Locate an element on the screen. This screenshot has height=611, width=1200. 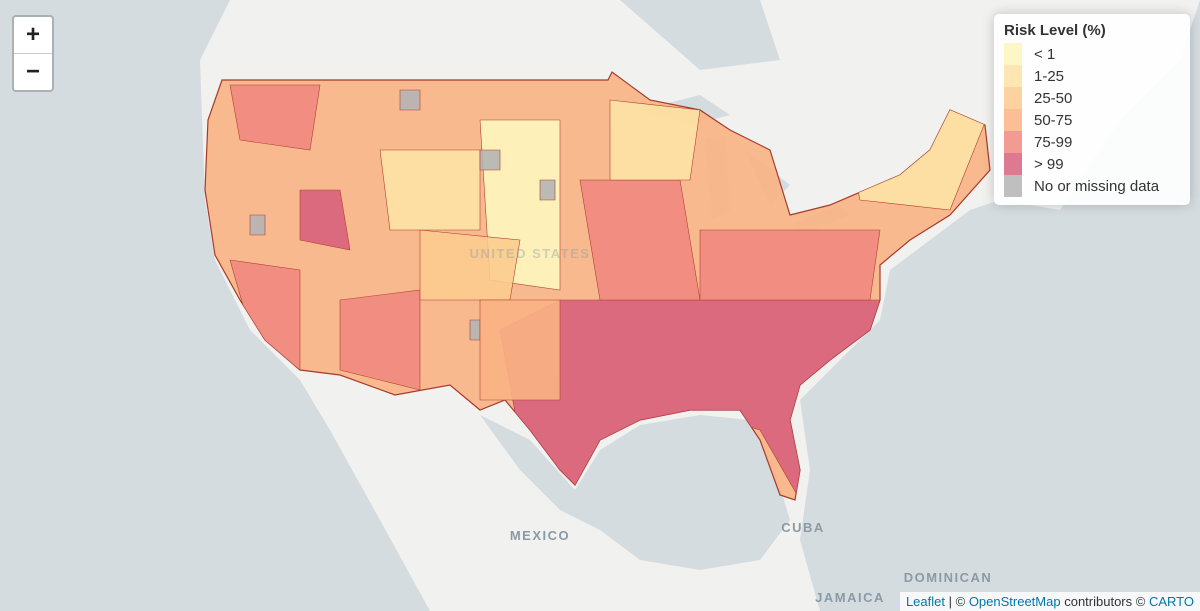
legend-item: 75-99 is located at coordinates (1093, 142).